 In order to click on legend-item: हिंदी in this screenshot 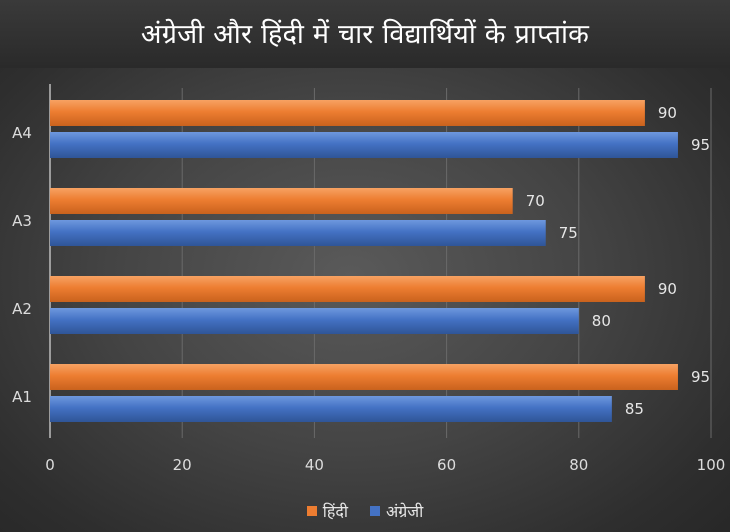, I will do `click(327, 511)`.